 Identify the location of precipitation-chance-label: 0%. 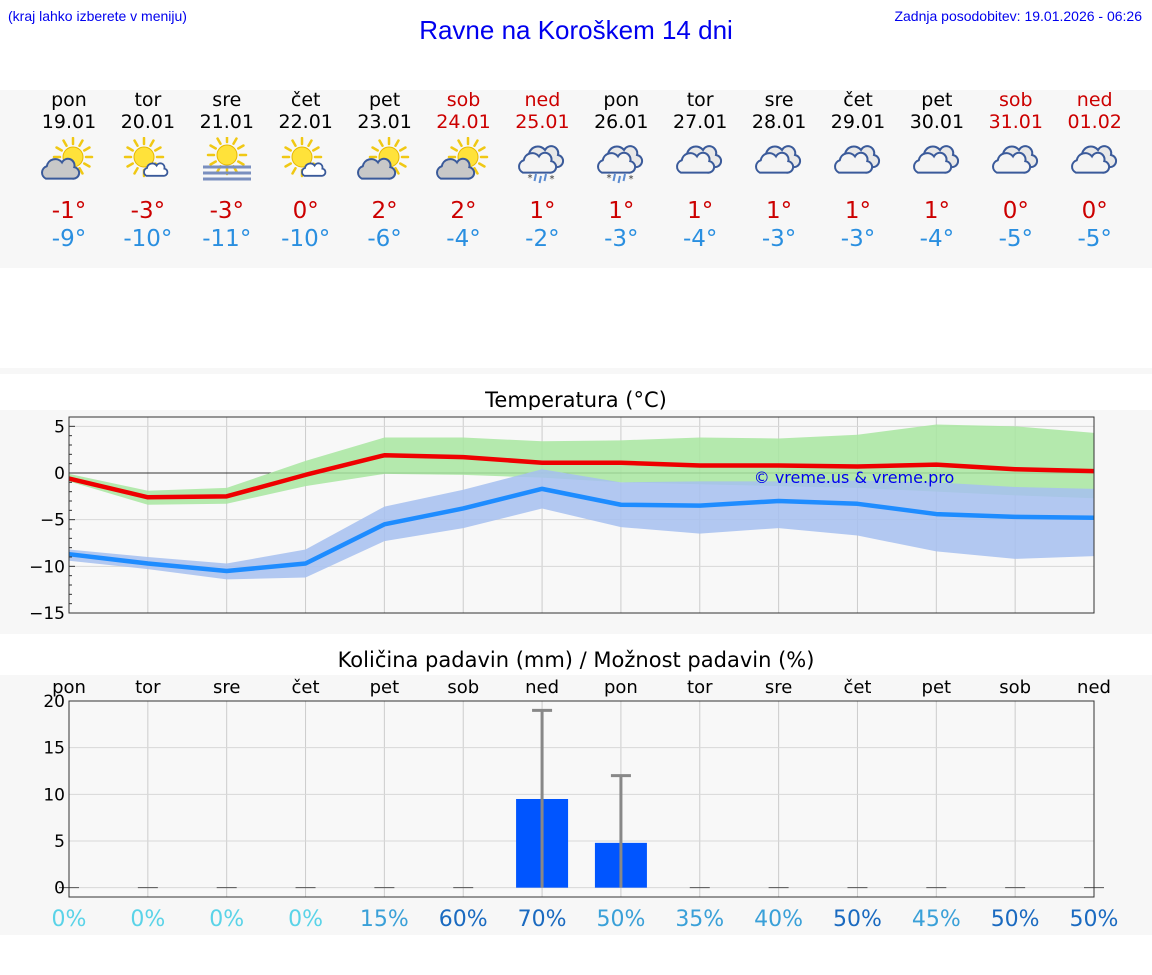
(226, 919).